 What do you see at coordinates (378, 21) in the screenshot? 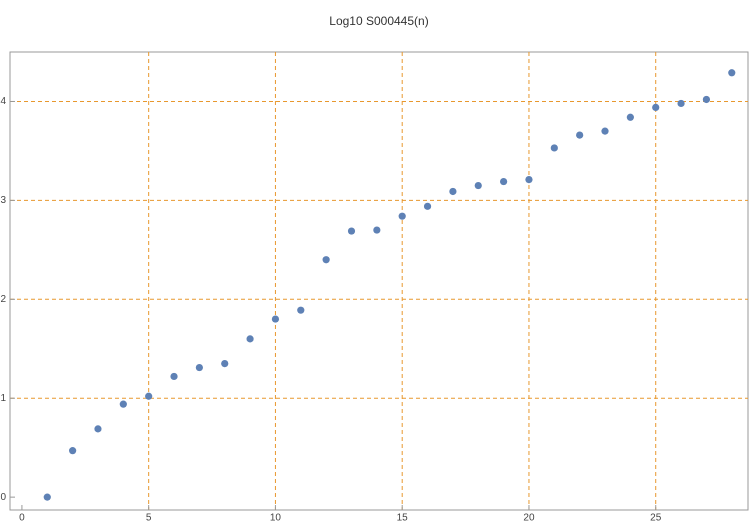
I see `chart-title: Log10 S000445(n)` at bounding box center [378, 21].